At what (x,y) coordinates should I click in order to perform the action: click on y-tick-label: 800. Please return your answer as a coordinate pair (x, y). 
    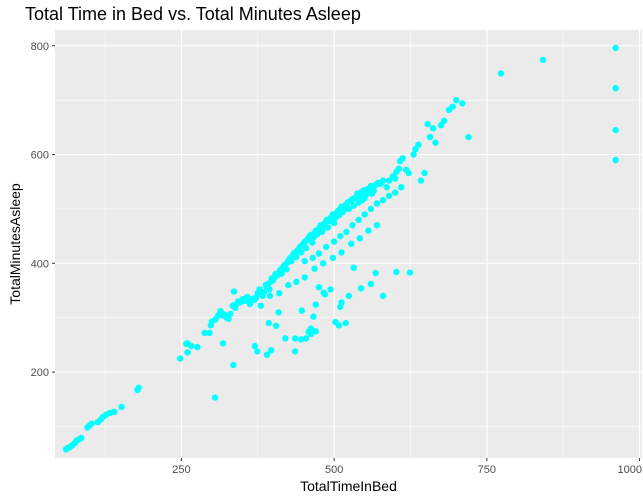
    Looking at the image, I should click on (40, 47).